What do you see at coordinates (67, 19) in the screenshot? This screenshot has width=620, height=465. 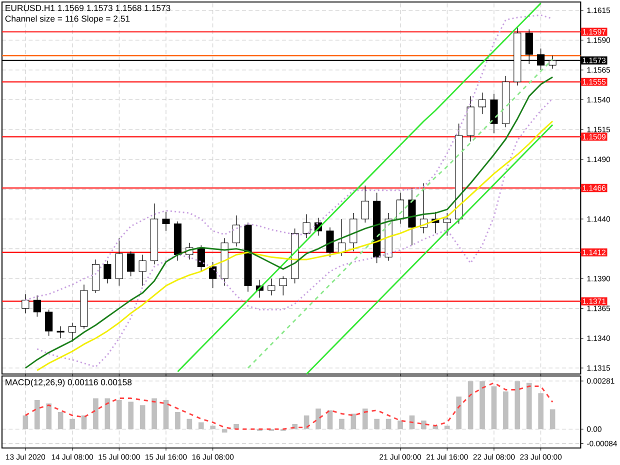 I see `annotation: Channel size = 116 Slope = 2.51` at bounding box center [67, 19].